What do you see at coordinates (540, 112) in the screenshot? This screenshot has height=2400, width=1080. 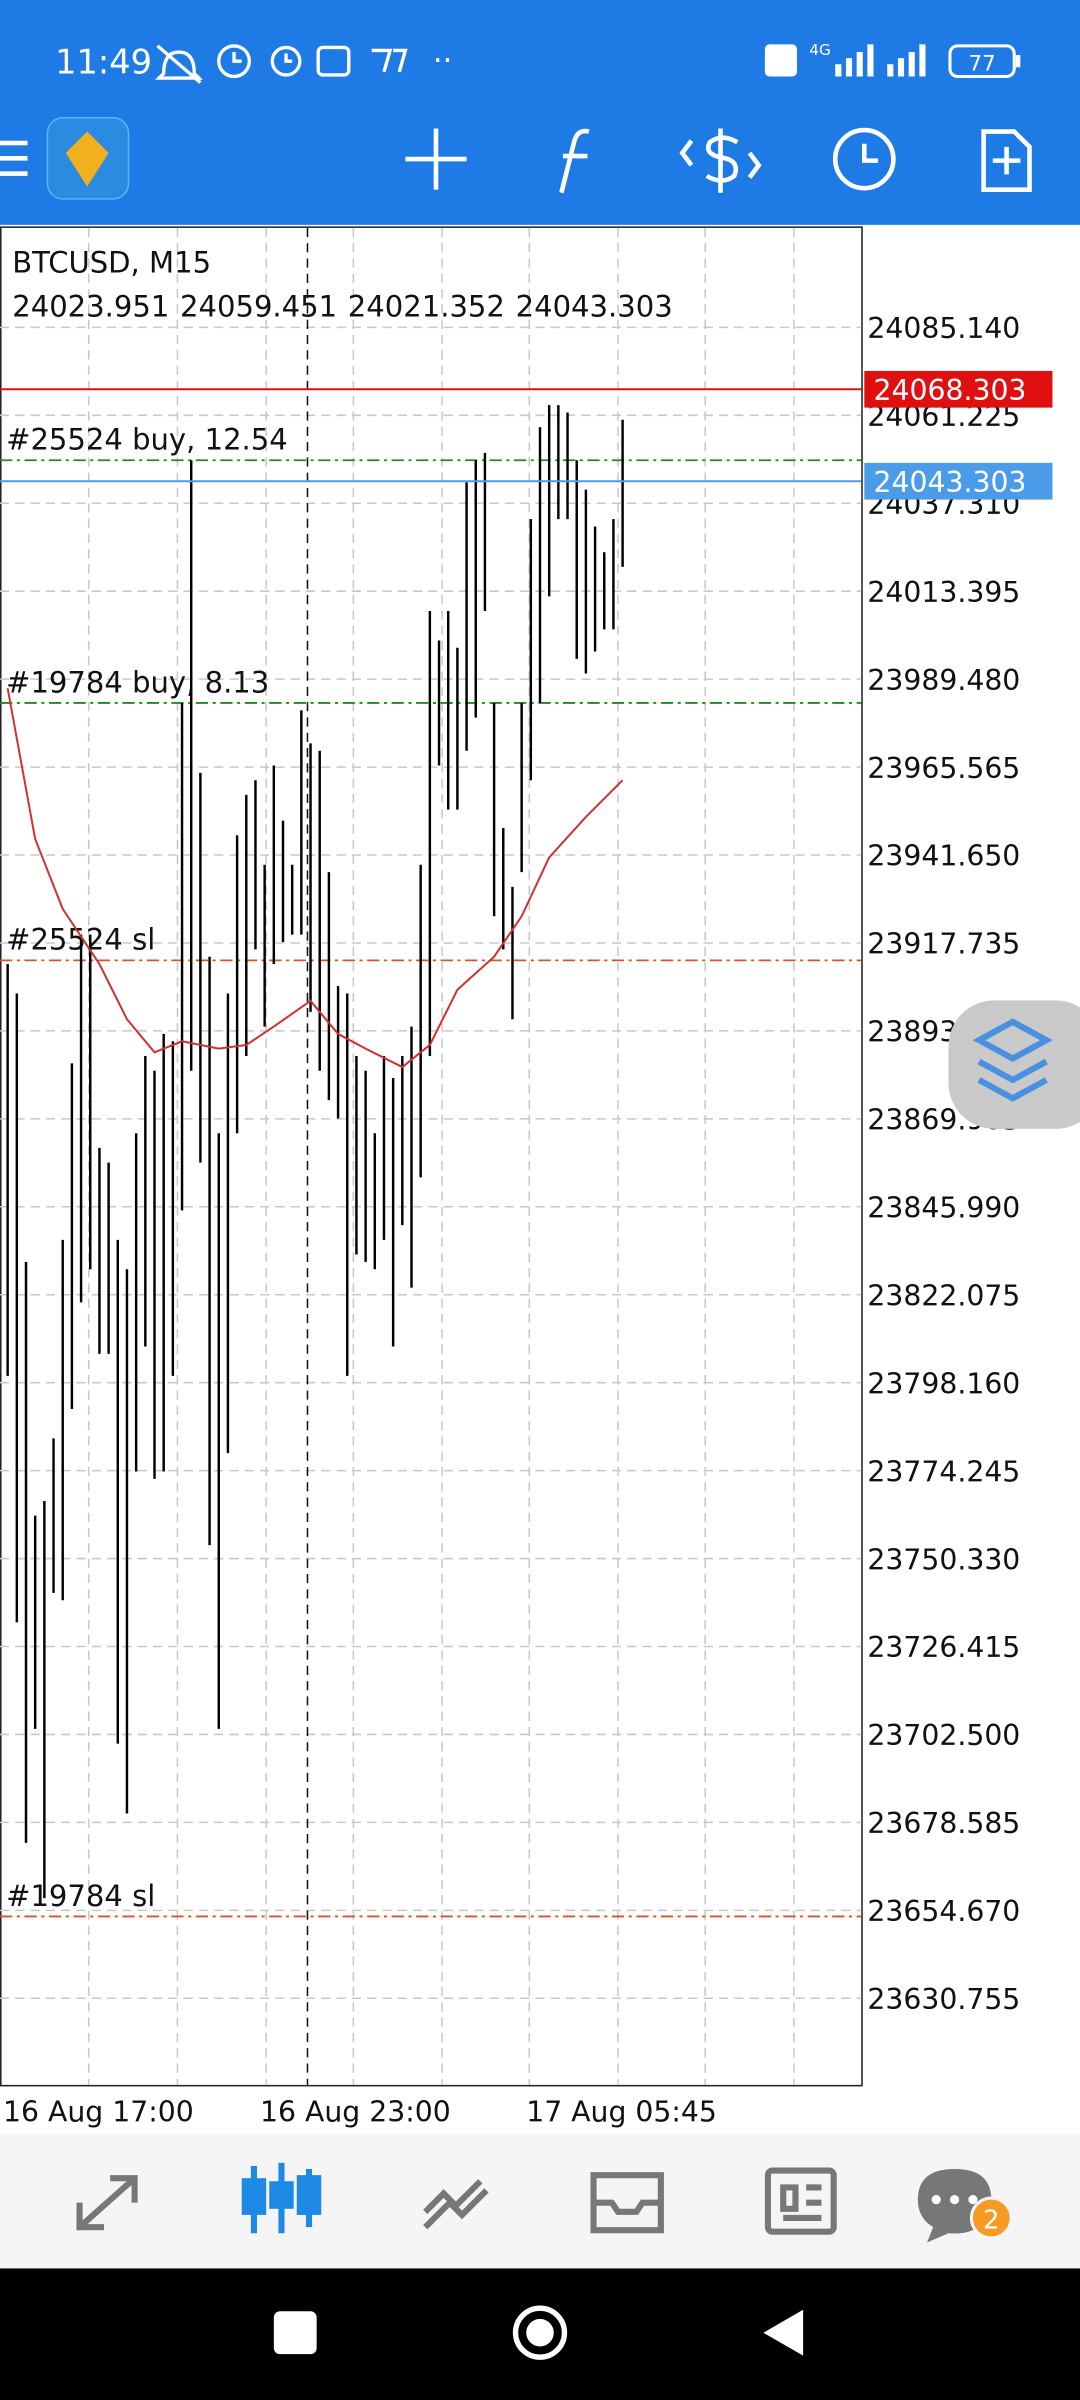 I see `header-bg` at bounding box center [540, 112].